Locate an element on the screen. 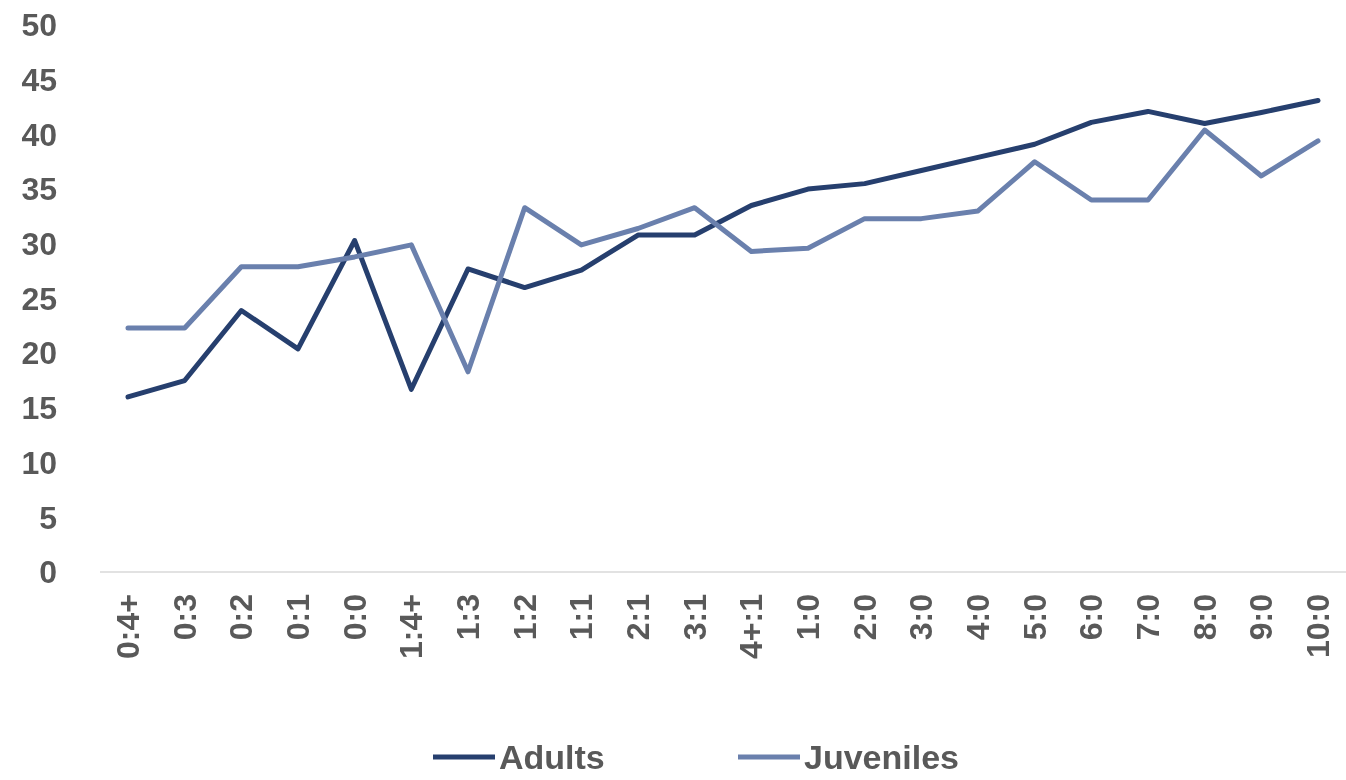  x-tick-label: 10:0 is located at coordinates (1318, 626).